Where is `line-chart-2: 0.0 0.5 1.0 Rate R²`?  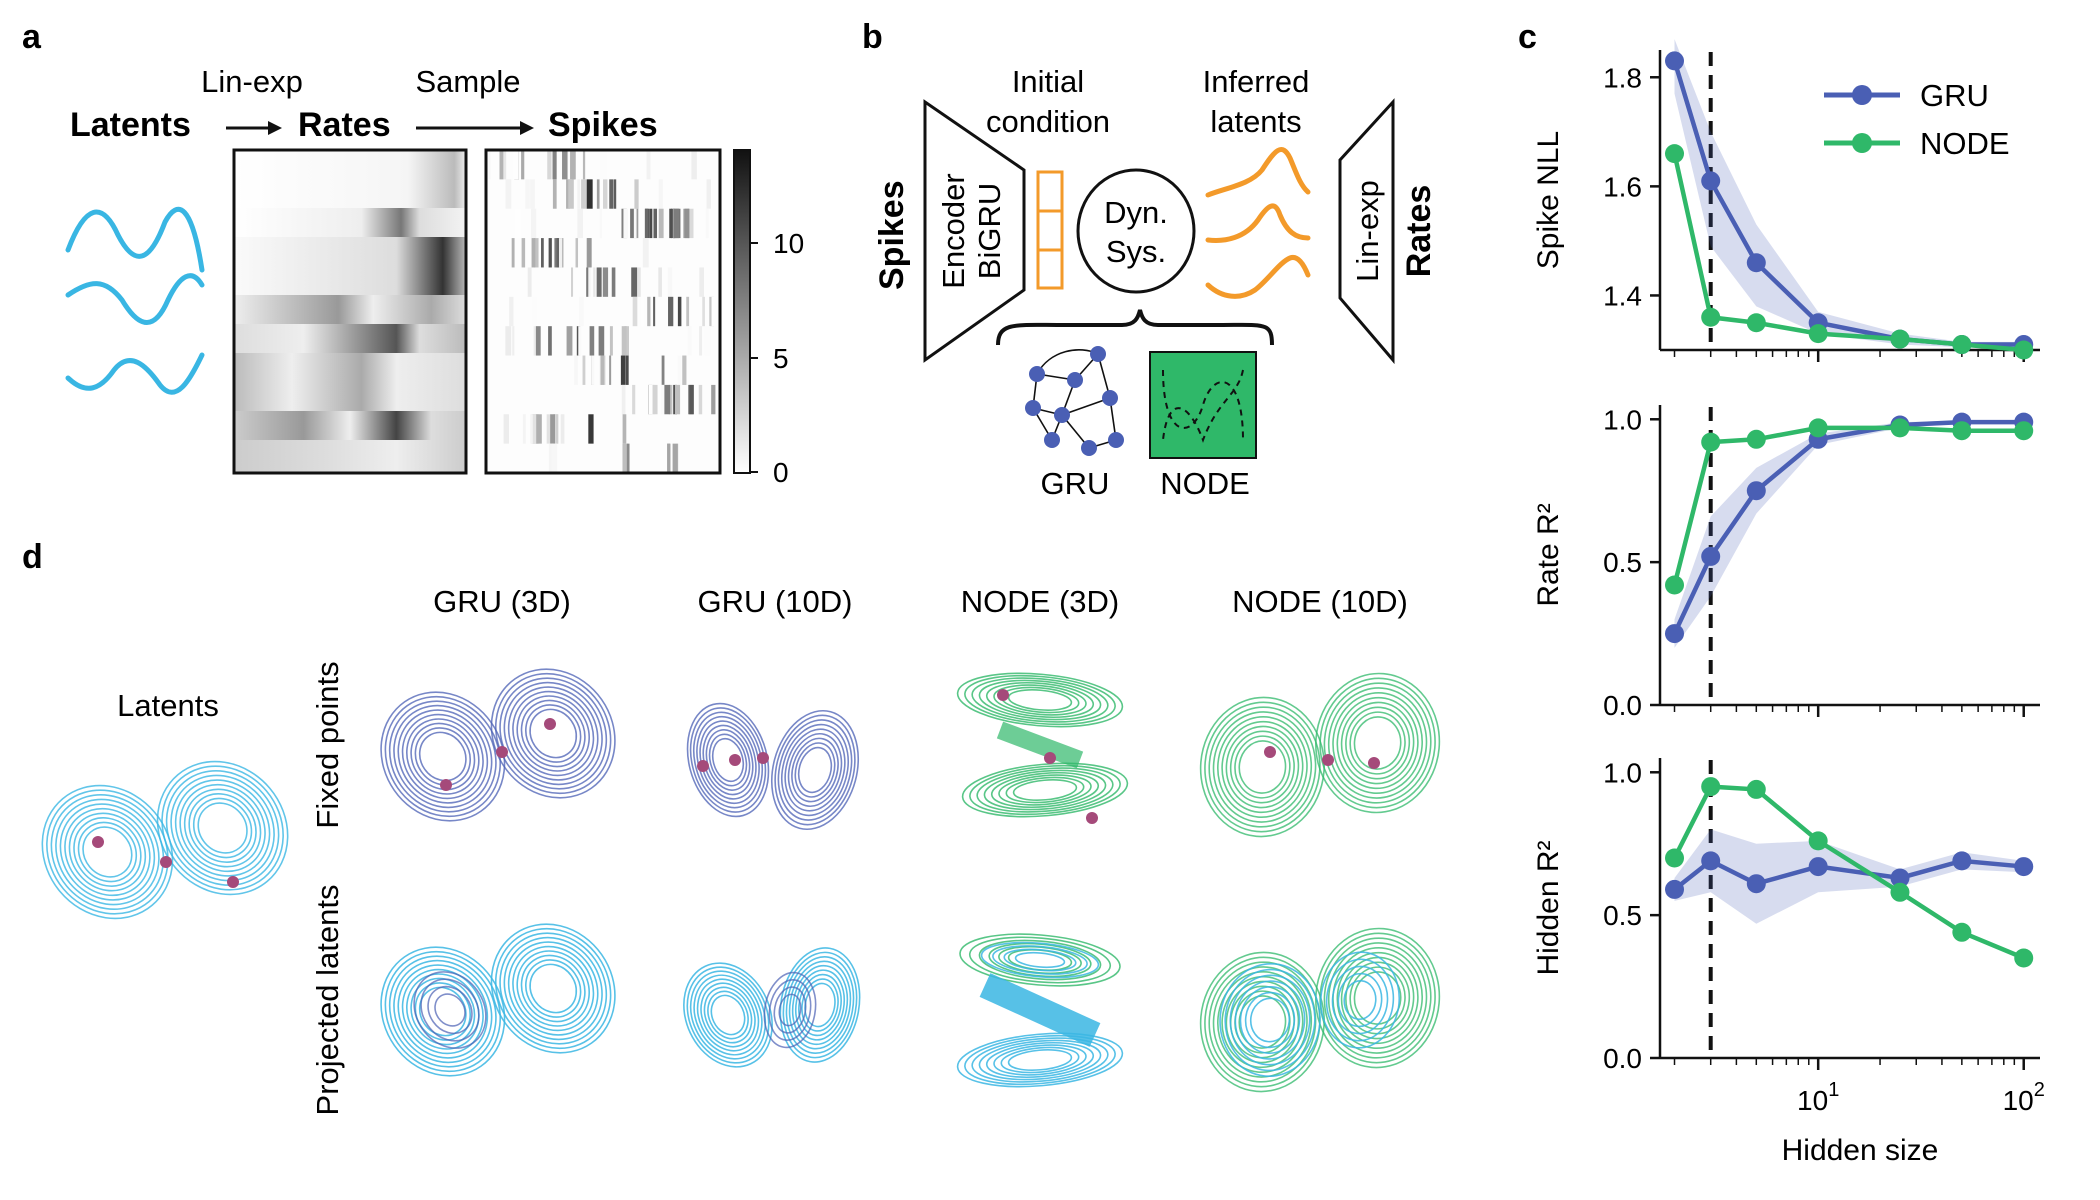
line-chart-2: 0.0 0.5 1.0 Rate R² is located at coordinates (1786, 562).